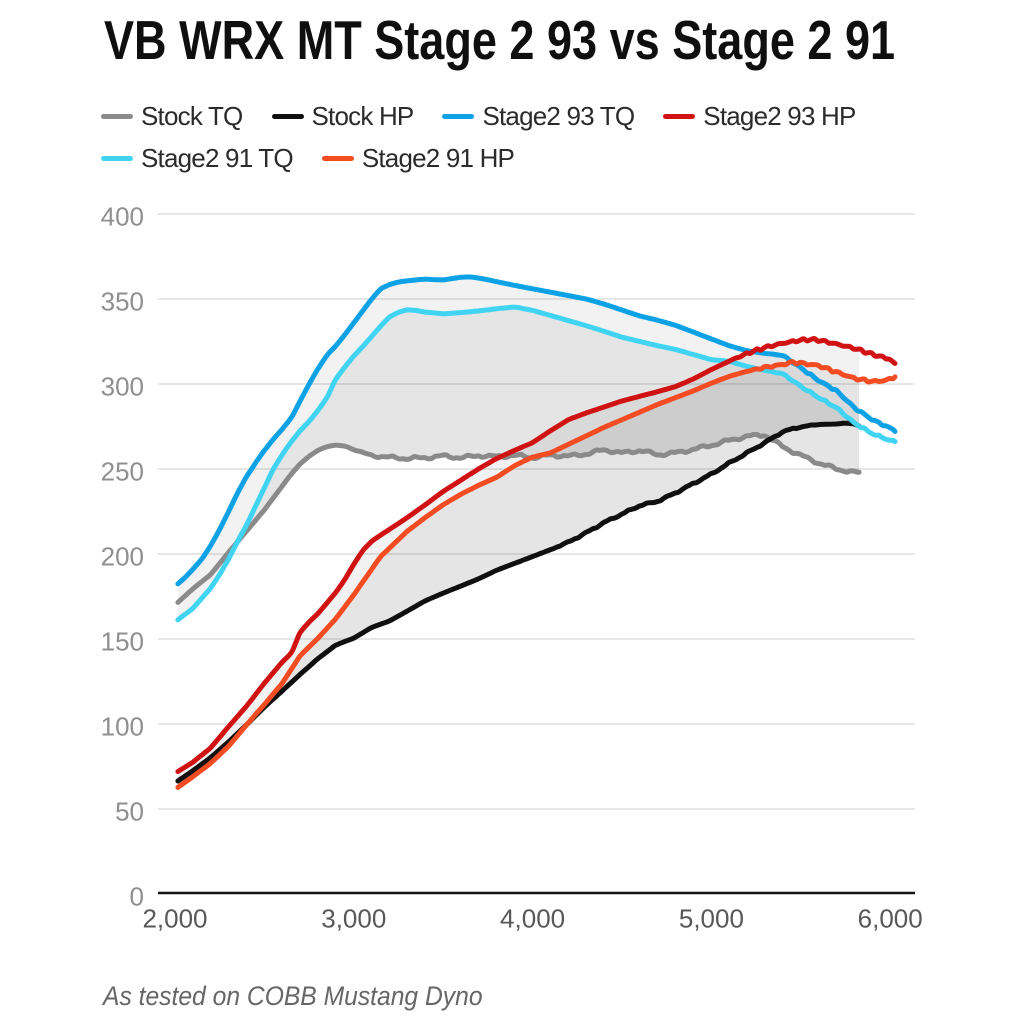 Image resolution: width=1024 pixels, height=1024 pixels. What do you see at coordinates (129, 812) in the screenshot?
I see `svg-text: 50` at bounding box center [129, 812].